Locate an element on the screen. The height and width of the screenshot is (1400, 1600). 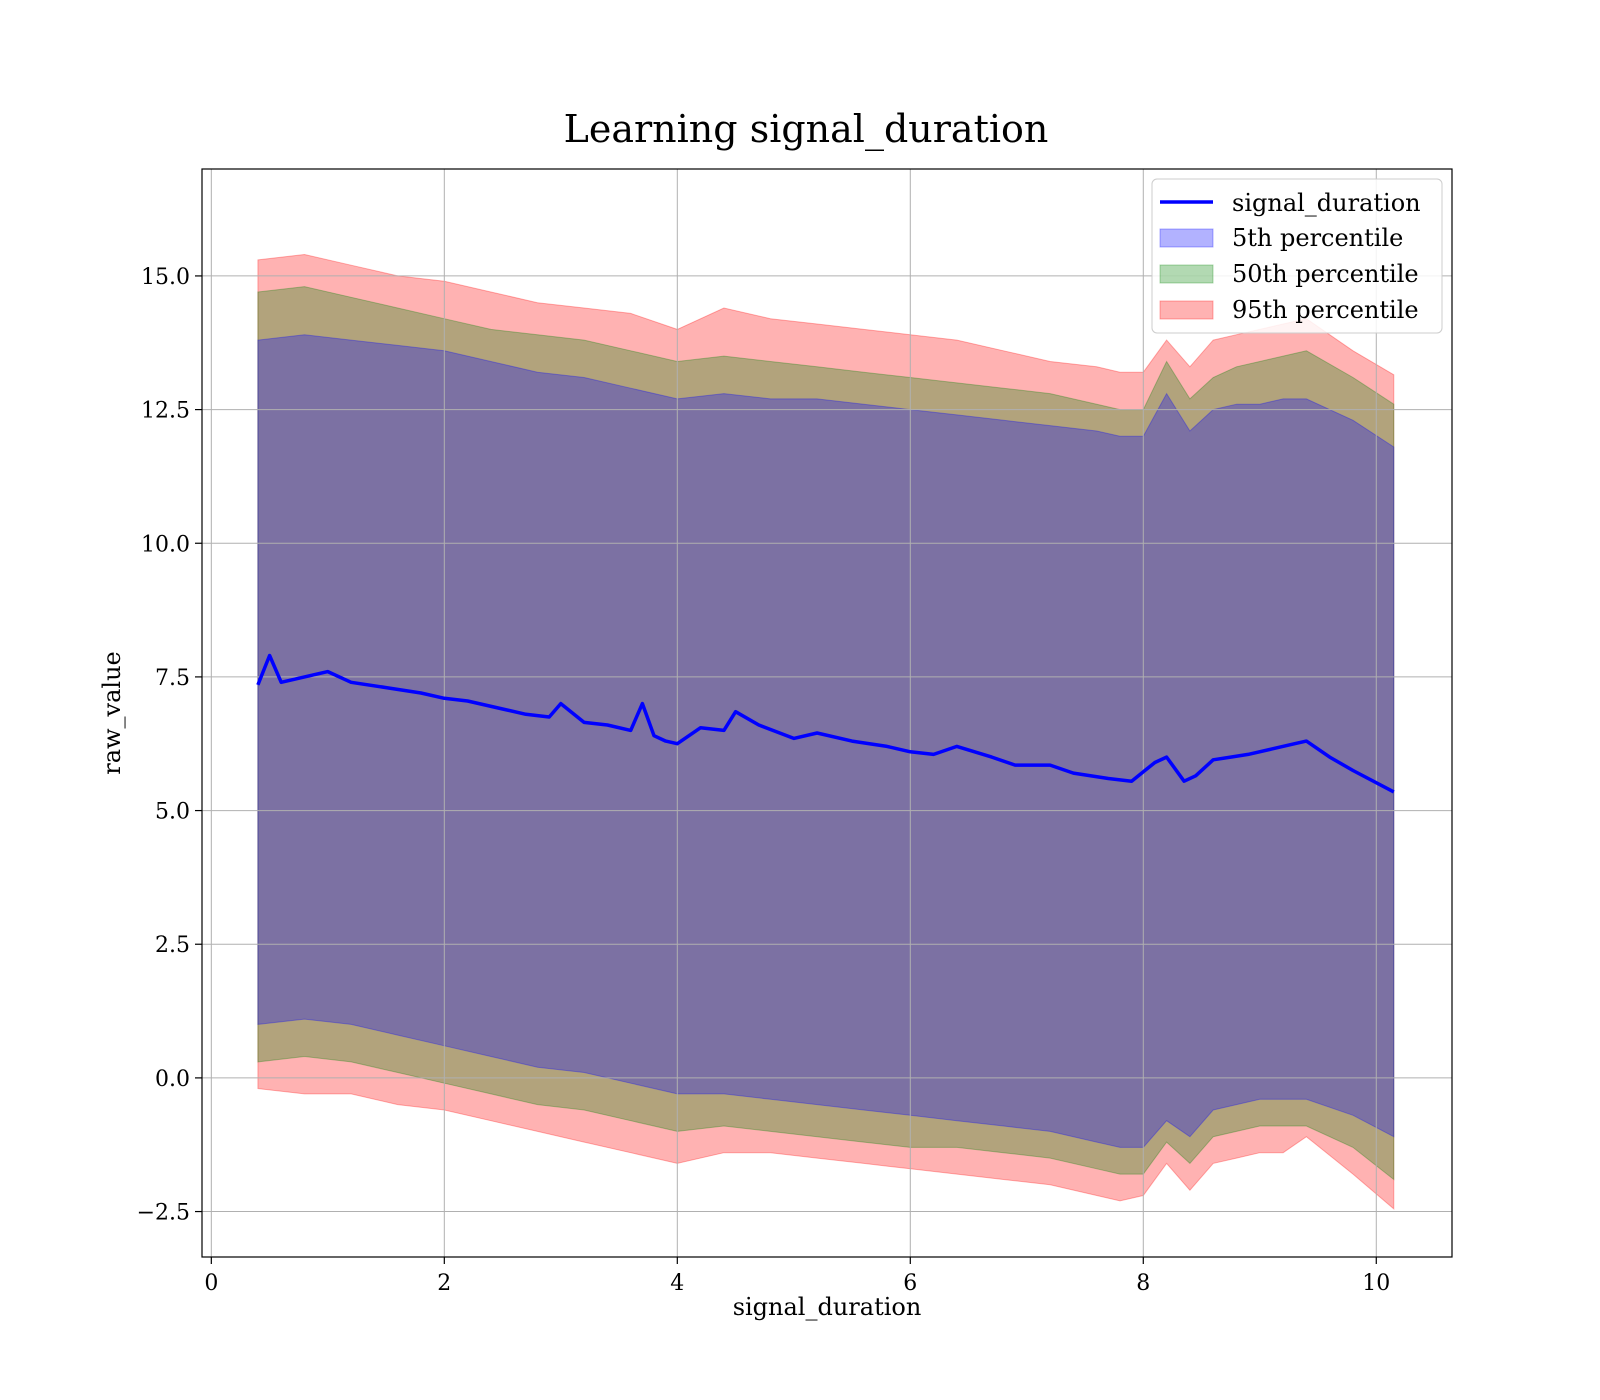
y-tick-label: 5.0 is located at coordinates (172, 812).